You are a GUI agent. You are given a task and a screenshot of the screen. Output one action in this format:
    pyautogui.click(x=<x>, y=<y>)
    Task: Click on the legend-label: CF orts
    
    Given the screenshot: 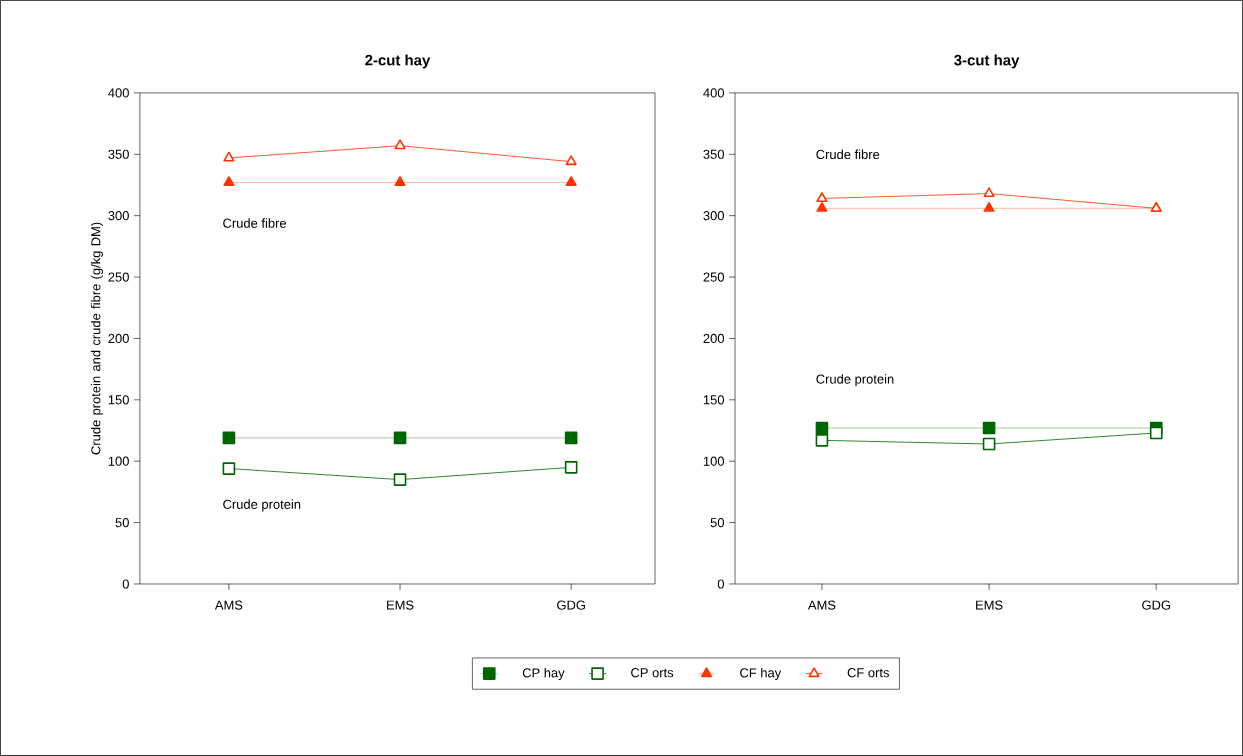 What is the action you would take?
    pyautogui.click(x=868, y=673)
    